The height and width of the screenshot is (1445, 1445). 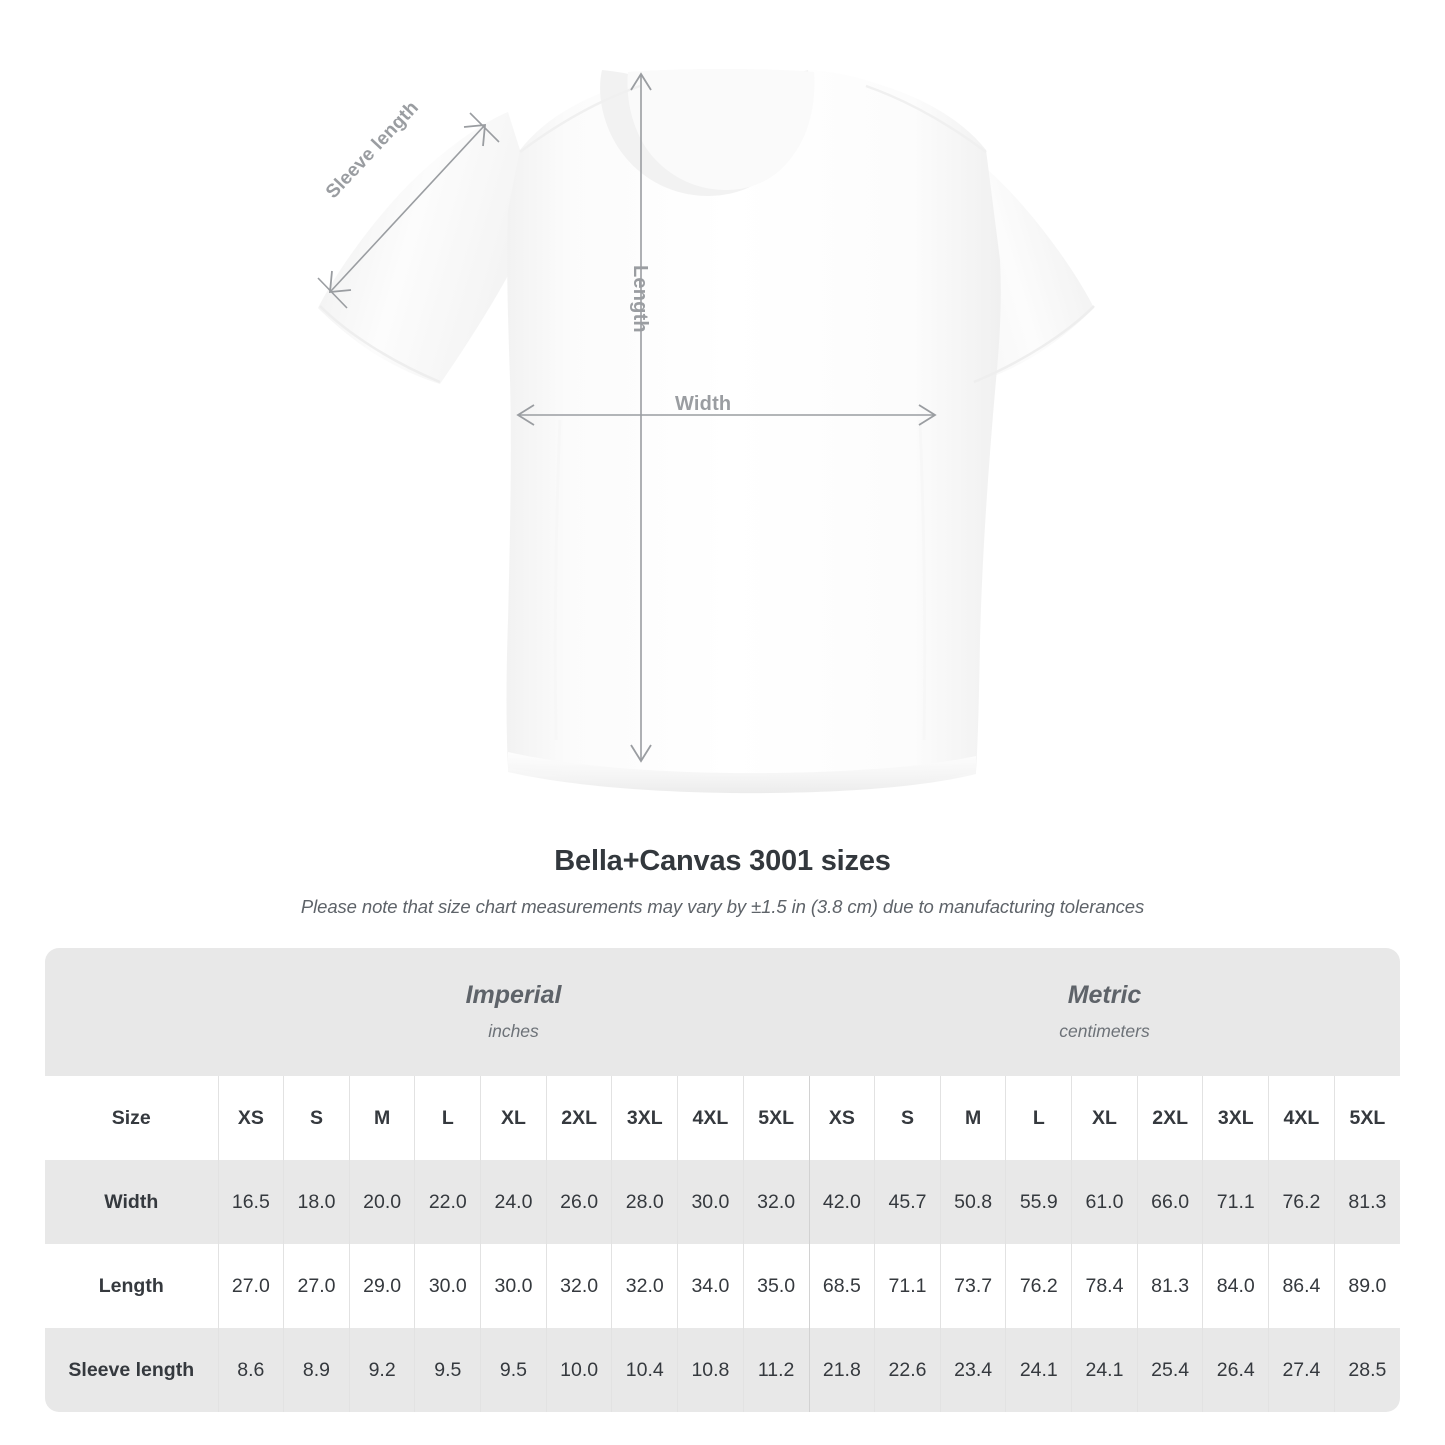 What do you see at coordinates (644, 1202) in the screenshot?
I see `cell-value: 28.0` at bounding box center [644, 1202].